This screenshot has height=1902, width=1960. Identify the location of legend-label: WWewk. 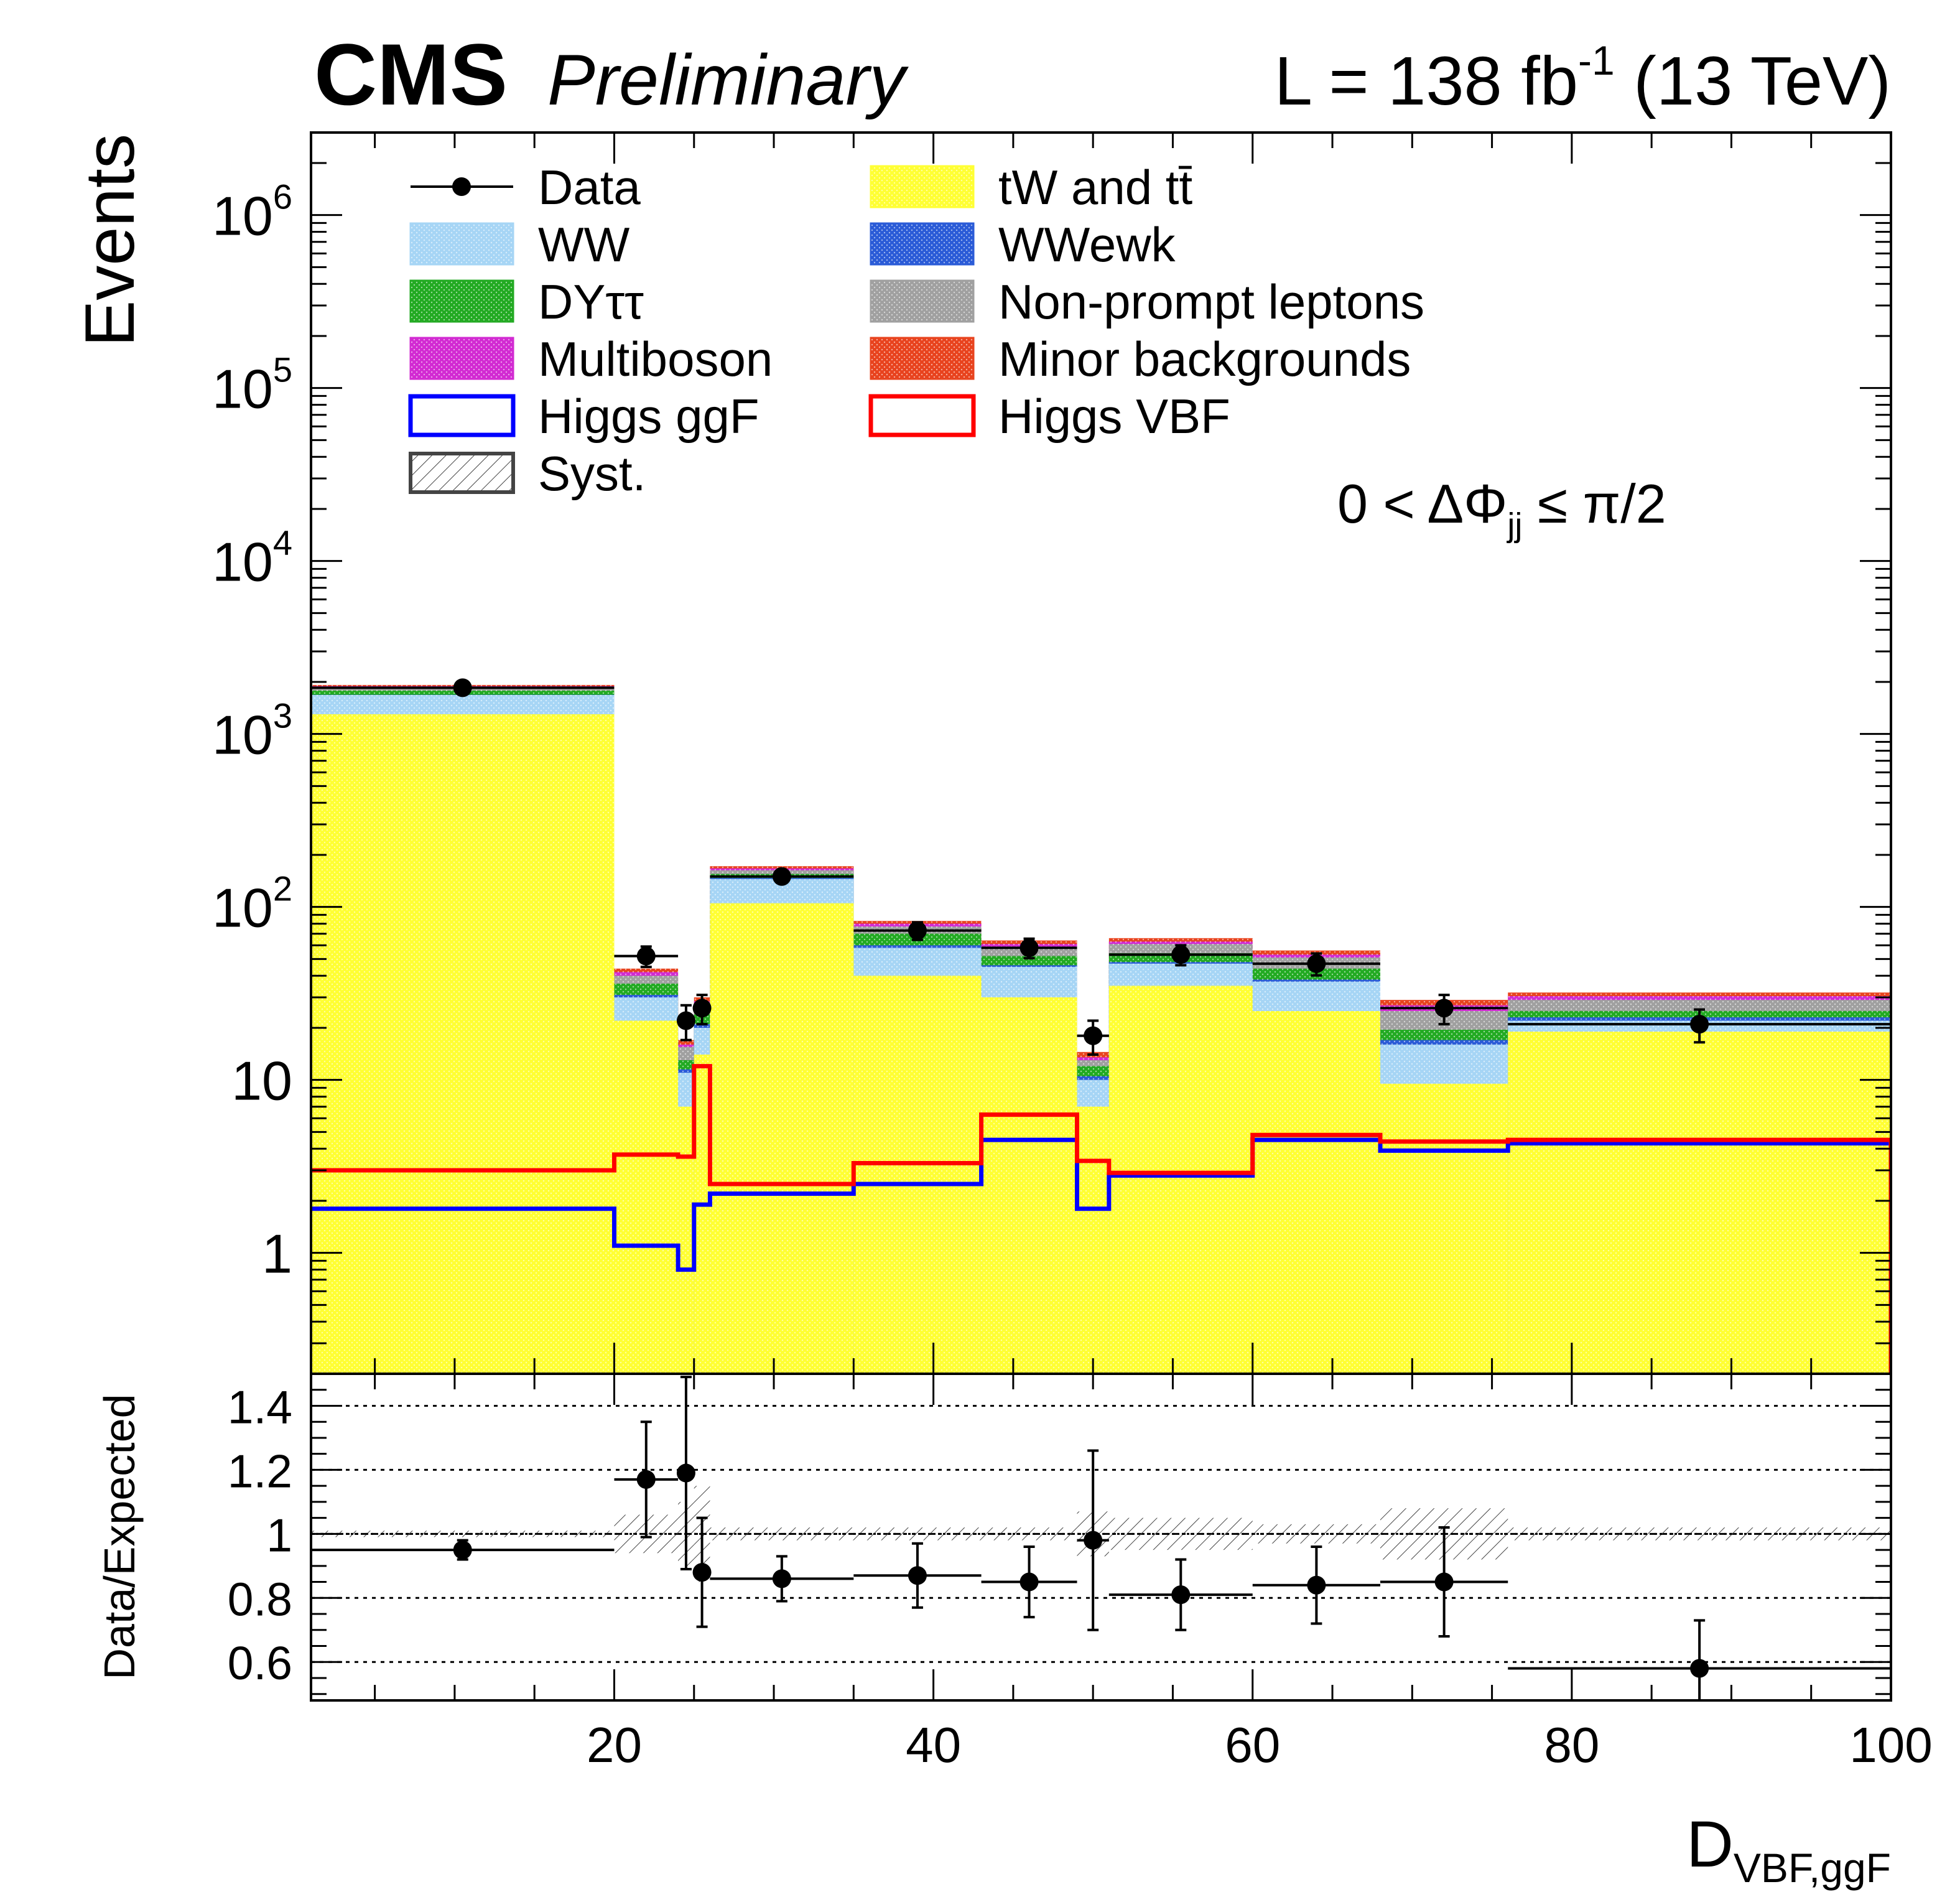
(1087, 244).